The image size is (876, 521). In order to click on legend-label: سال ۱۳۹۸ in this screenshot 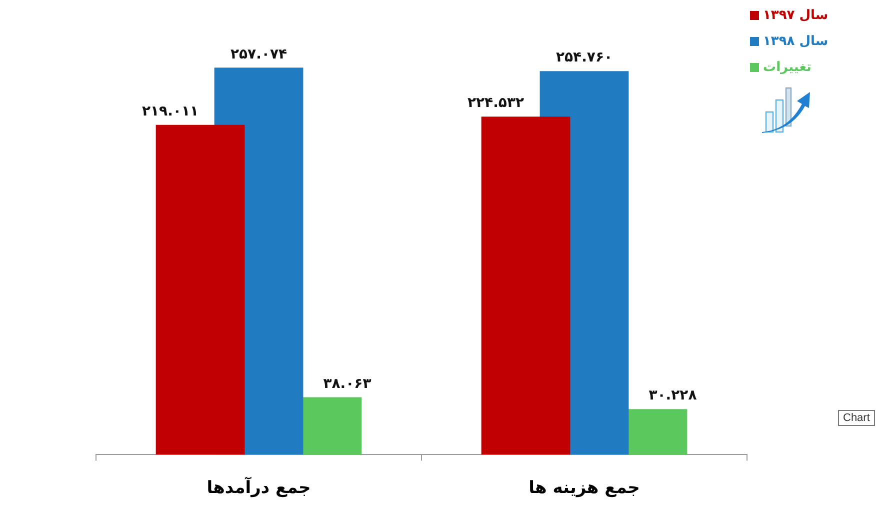, I will do `click(795, 41)`.